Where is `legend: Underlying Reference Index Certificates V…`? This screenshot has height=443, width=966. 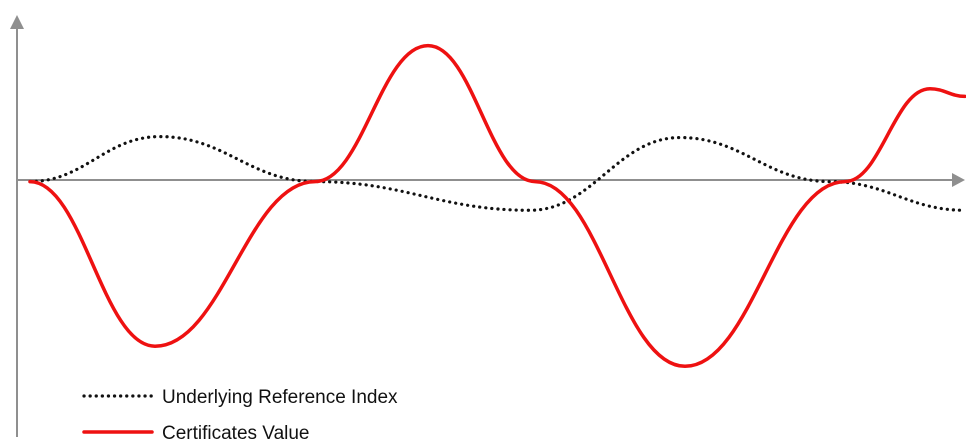 legend: Underlying Reference Index Certificates V… is located at coordinates (240, 415).